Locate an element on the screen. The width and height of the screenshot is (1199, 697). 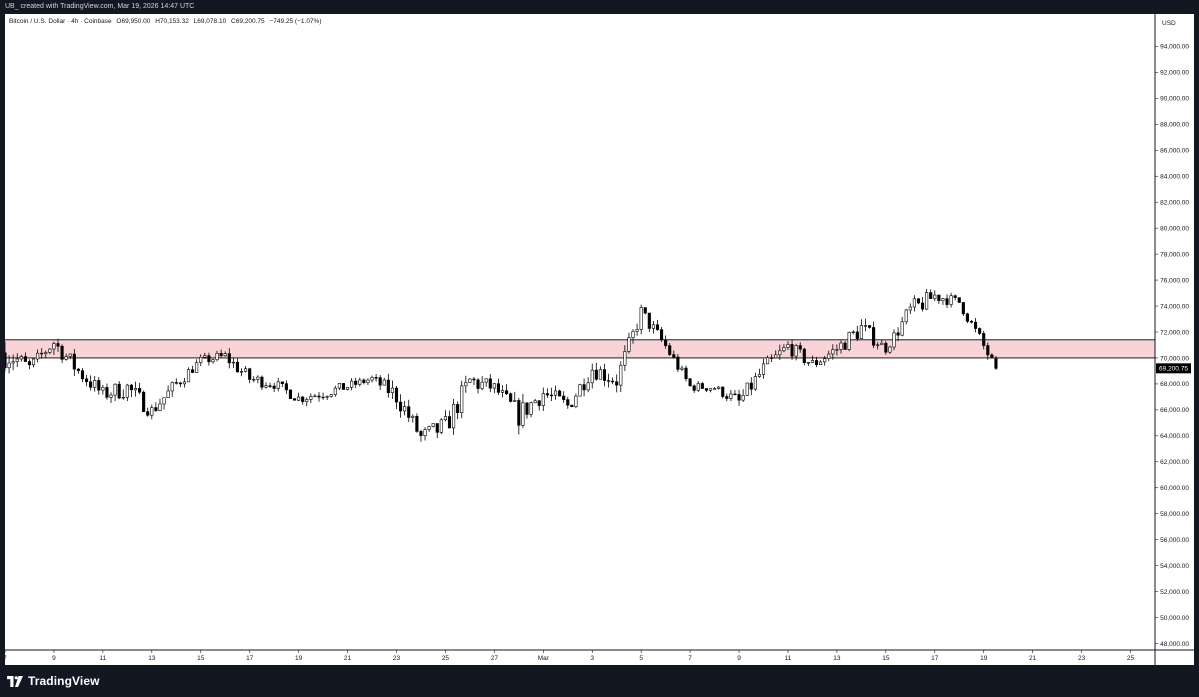
tradingview-logo: TradingView is located at coordinates (53, 681).